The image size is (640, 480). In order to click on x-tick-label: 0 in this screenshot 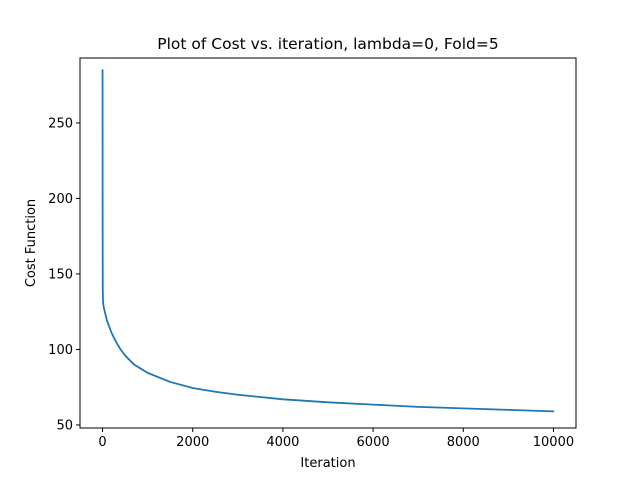, I will do `click(102, 442)`.